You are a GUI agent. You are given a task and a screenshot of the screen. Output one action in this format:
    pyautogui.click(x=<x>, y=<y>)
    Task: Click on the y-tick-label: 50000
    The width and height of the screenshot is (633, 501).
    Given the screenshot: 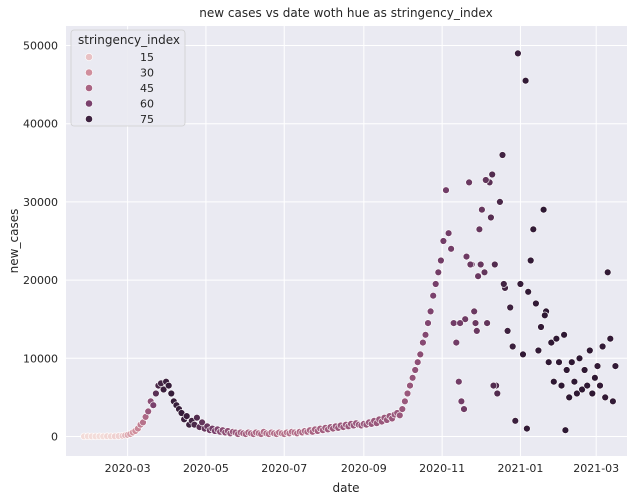 What is the action you would take?
    pyautogui.click(x=40, y=46)
    